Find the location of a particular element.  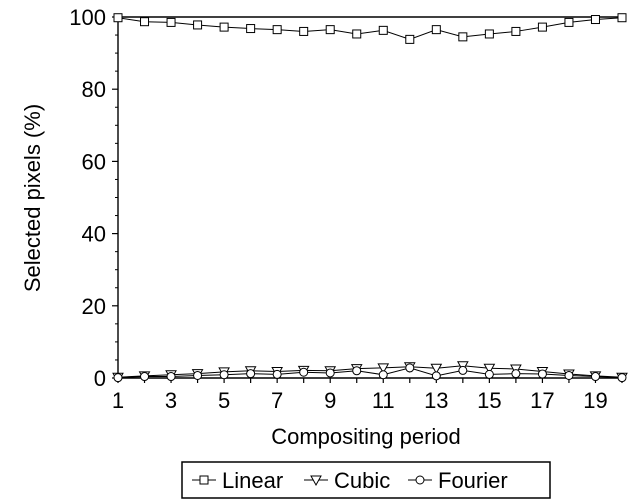

series-line-cubic is located at coordinates (370, 371).